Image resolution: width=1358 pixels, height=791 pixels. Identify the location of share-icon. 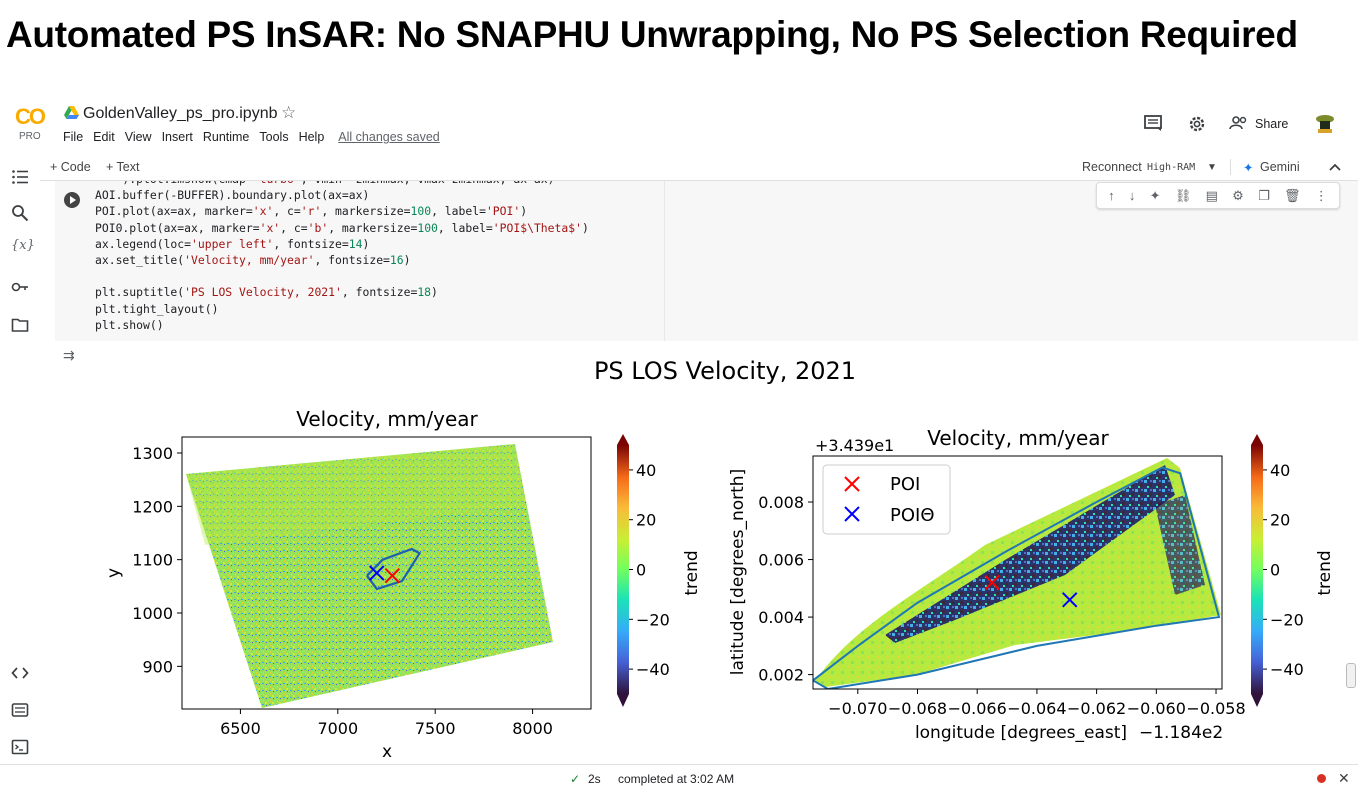
(1239, 123).